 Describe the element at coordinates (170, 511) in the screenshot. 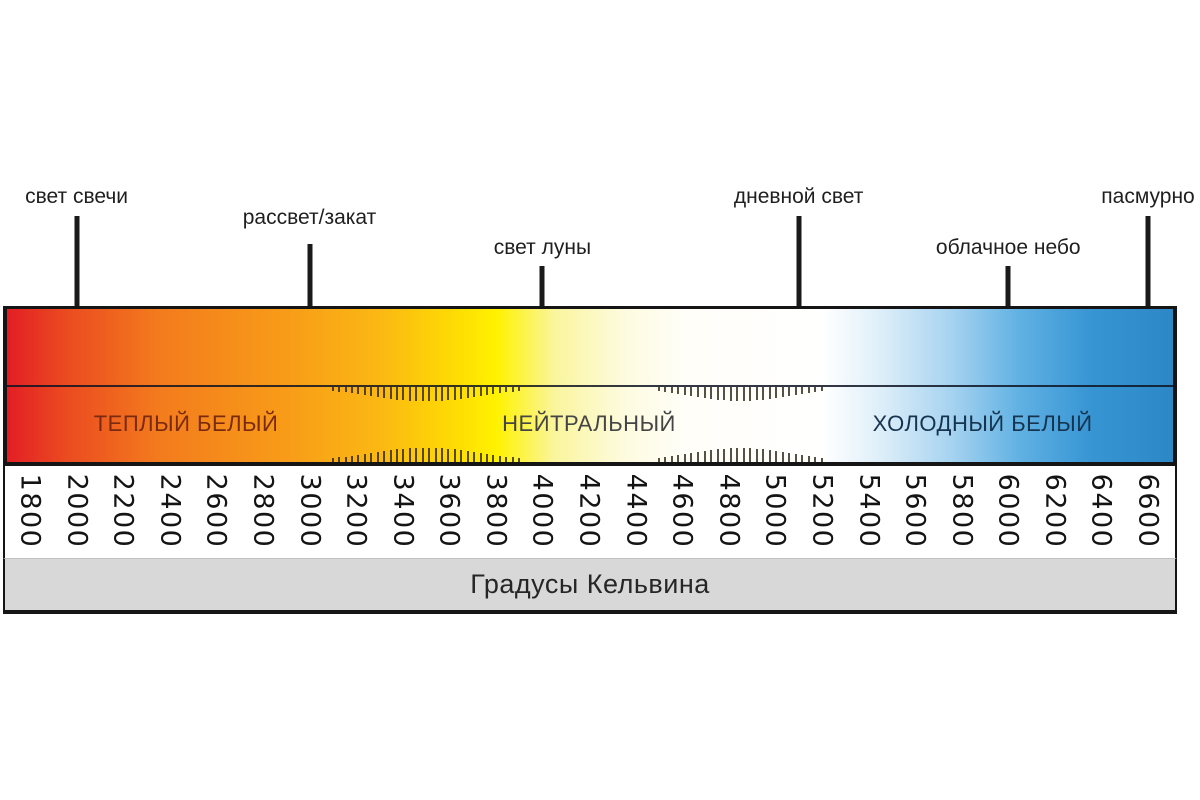

I see `scale-number: 2400` at that location.